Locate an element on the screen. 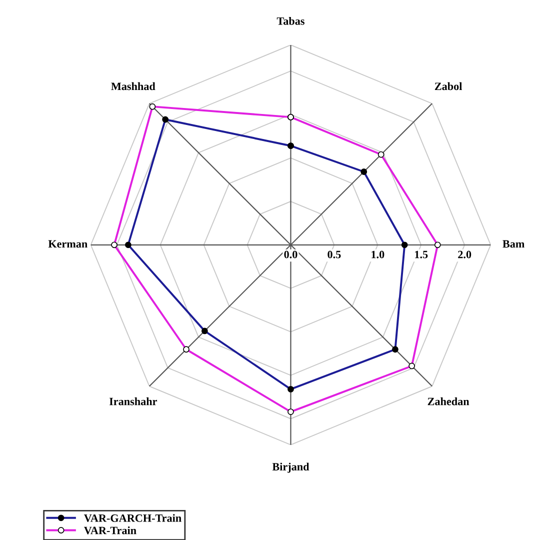 The height and width of the screenshot is (540, 547). y-tick-label: 0.5 is located at coordinates (334, 254).